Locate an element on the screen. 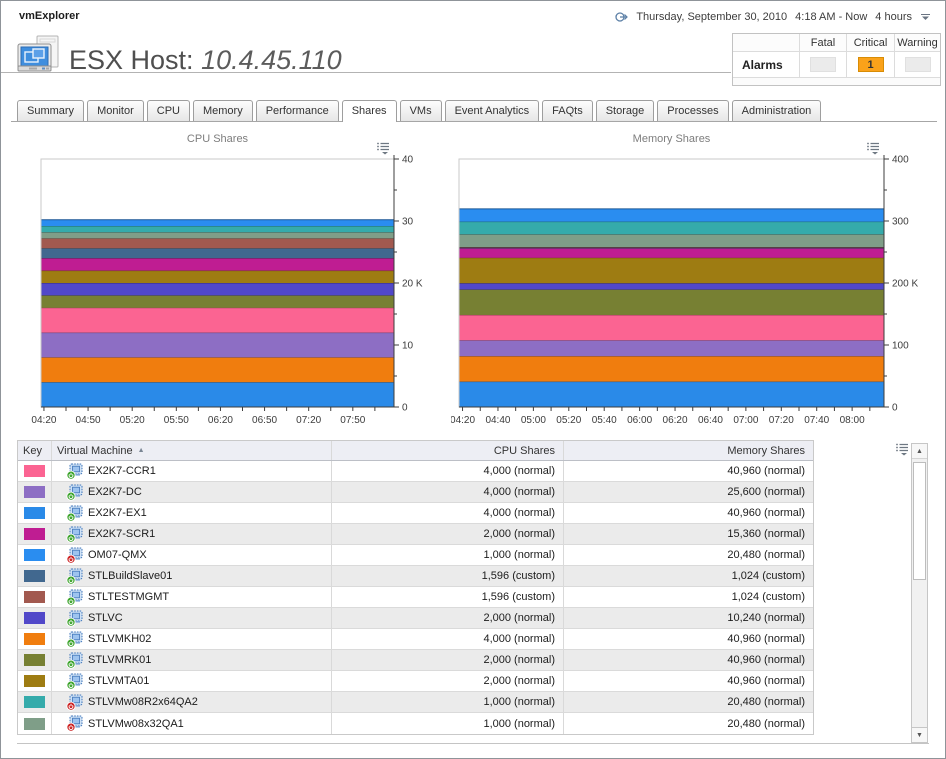 This screenshot has width=946, height=759. scrollbar-up-arrow: ▲ is located at coordinates (919, 451).